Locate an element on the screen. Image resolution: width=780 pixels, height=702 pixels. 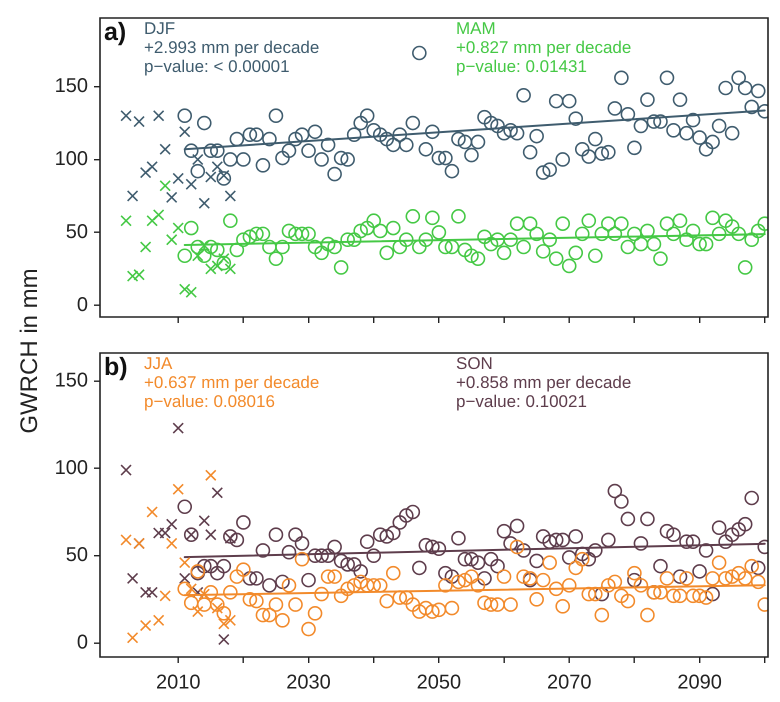
text: MAM is located at coordinates (476, 28).